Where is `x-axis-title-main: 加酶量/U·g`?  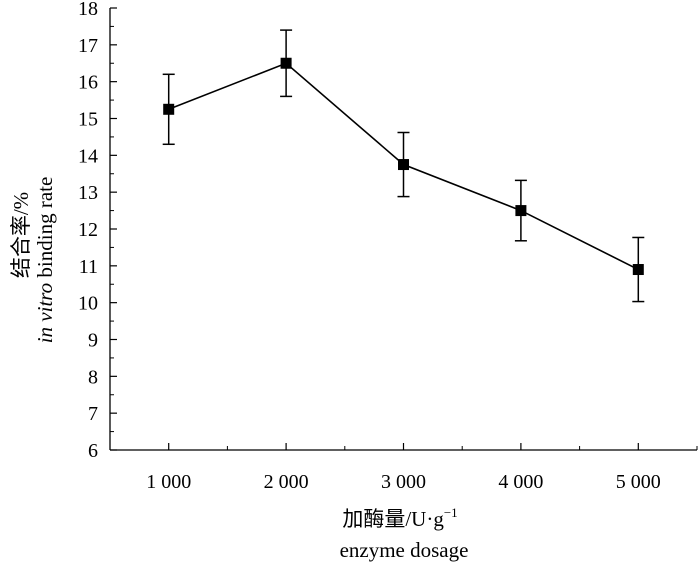
x-axis-title-main: 加酶量/U·g is located at coordinates (393, 519).